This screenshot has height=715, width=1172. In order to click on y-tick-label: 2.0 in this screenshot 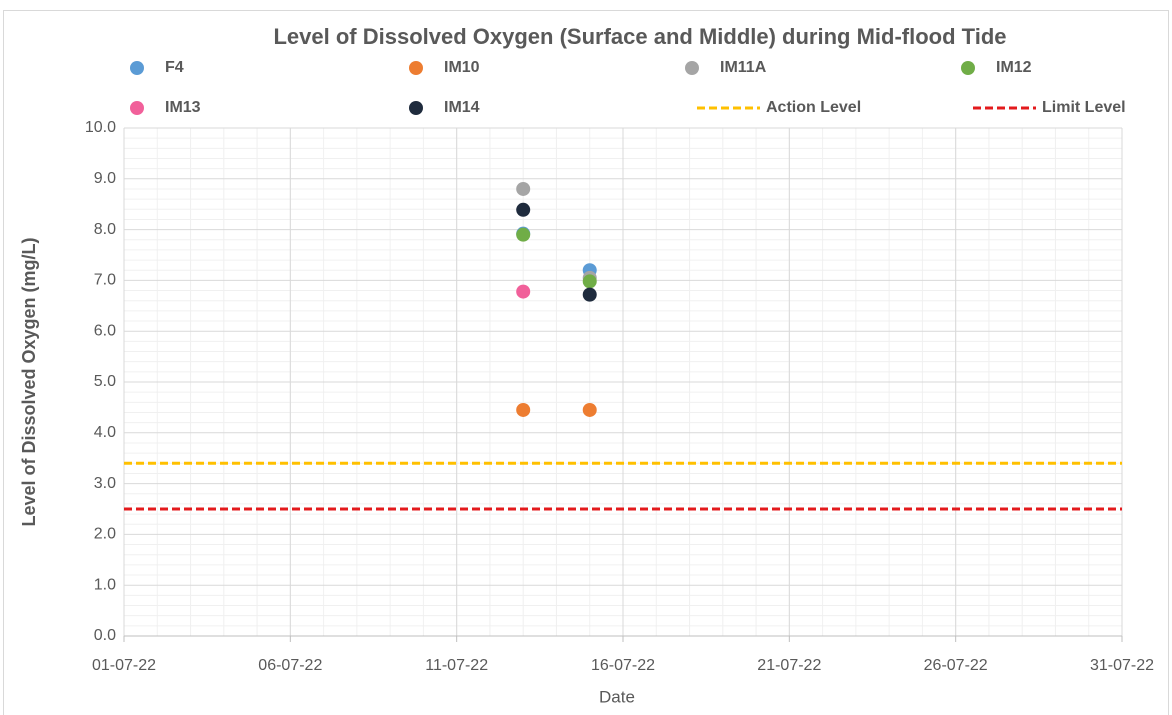, I will do `click(105, 534)`.